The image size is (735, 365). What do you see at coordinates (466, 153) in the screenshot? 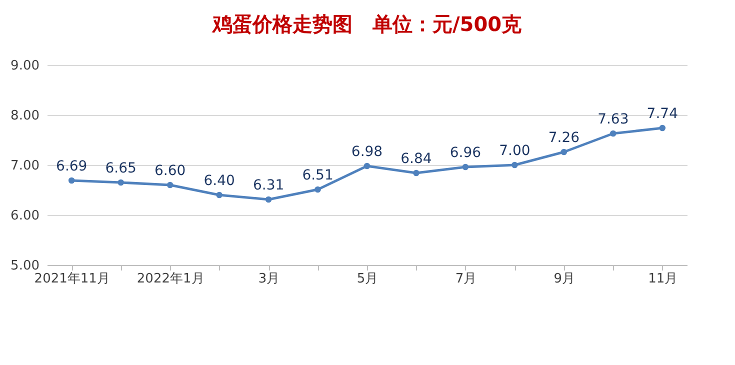
I see `data-label: 6.96` at bounding box center [466, 153].